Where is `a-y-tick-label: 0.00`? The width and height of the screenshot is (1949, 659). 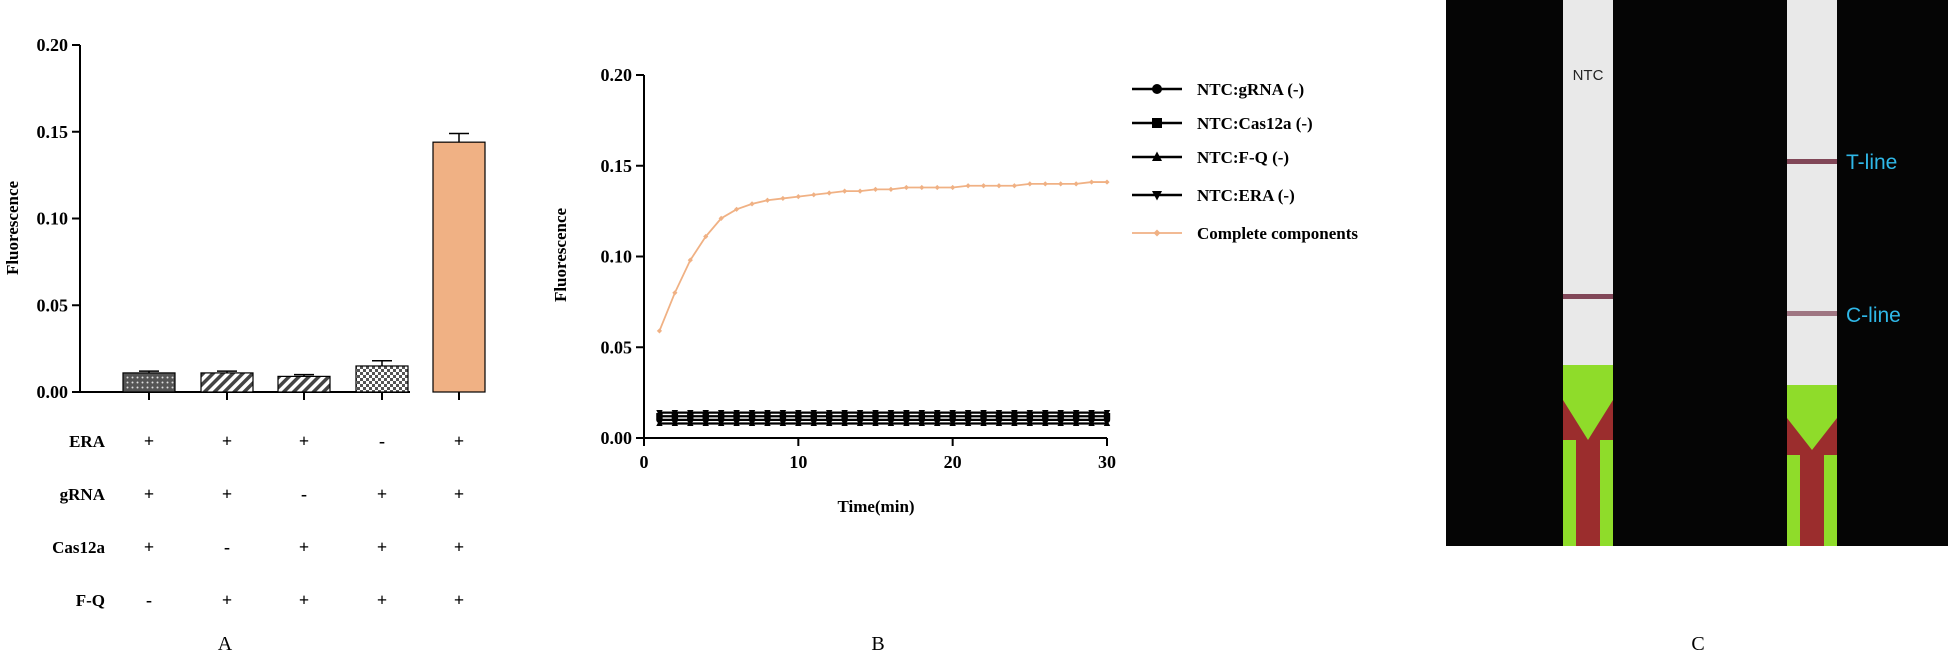 a-y-tick-label: 0.00 is located at coordinates (53, 392).